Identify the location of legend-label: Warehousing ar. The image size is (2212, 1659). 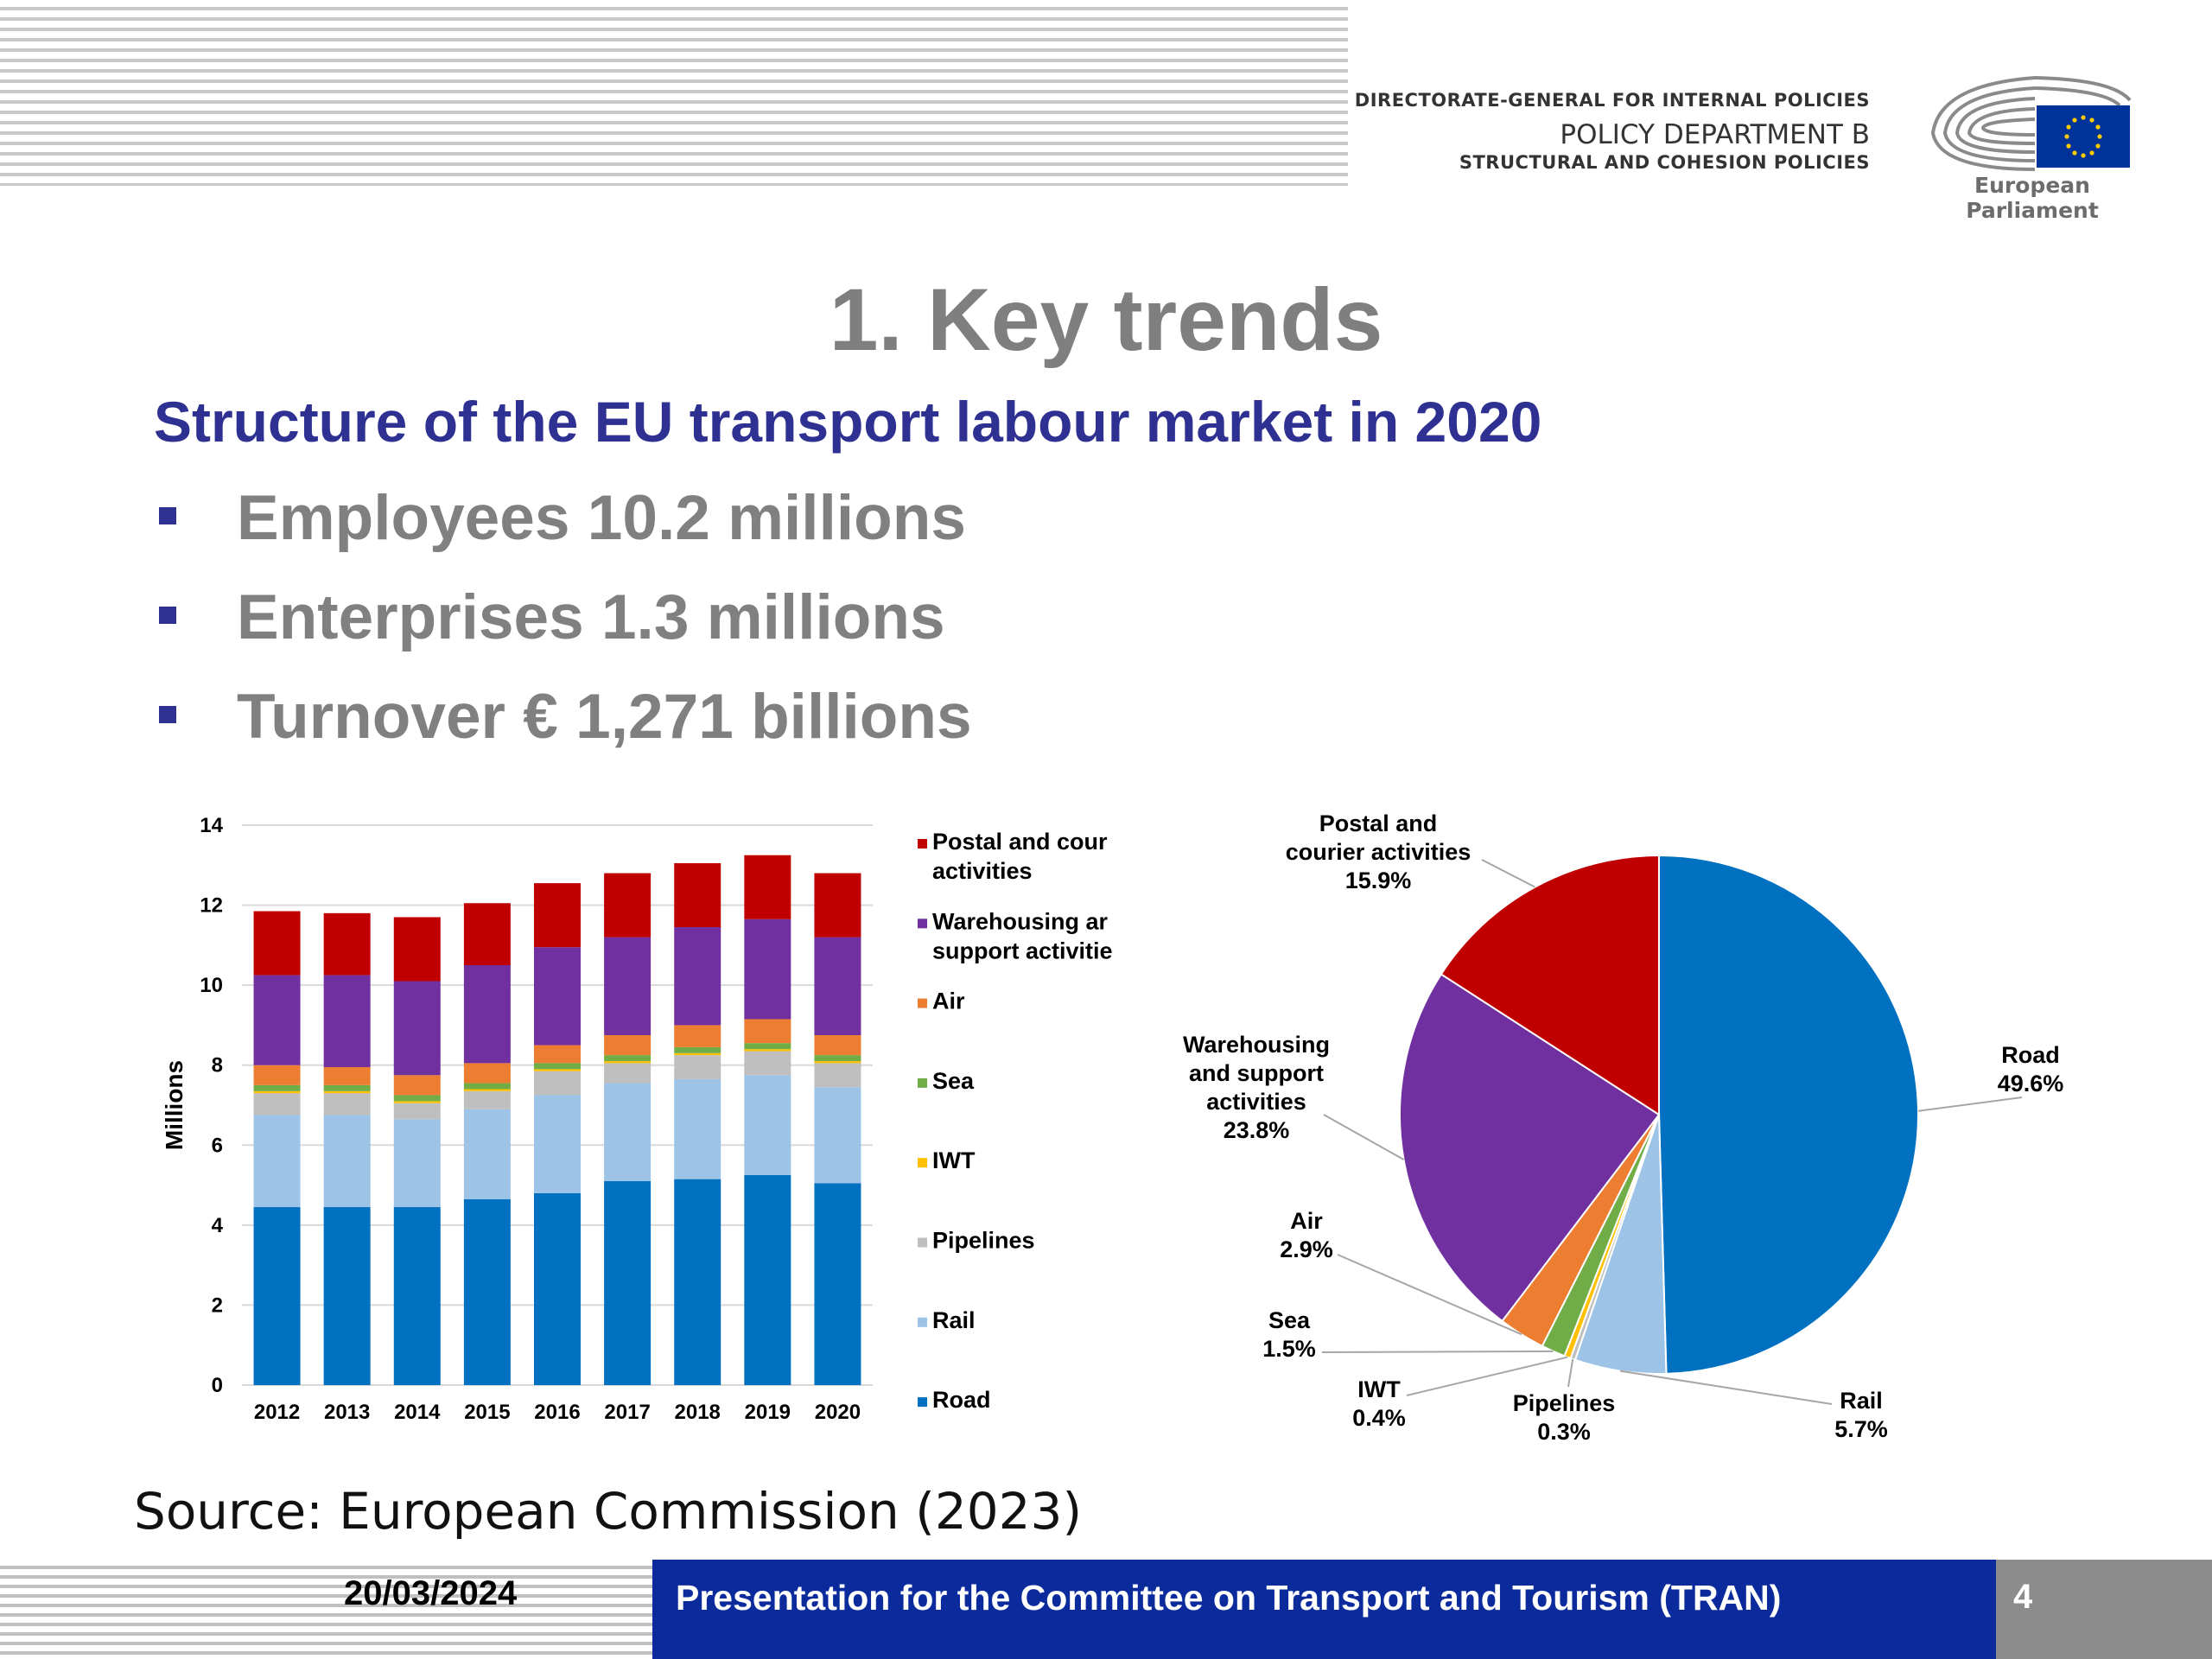
(1021, 921).